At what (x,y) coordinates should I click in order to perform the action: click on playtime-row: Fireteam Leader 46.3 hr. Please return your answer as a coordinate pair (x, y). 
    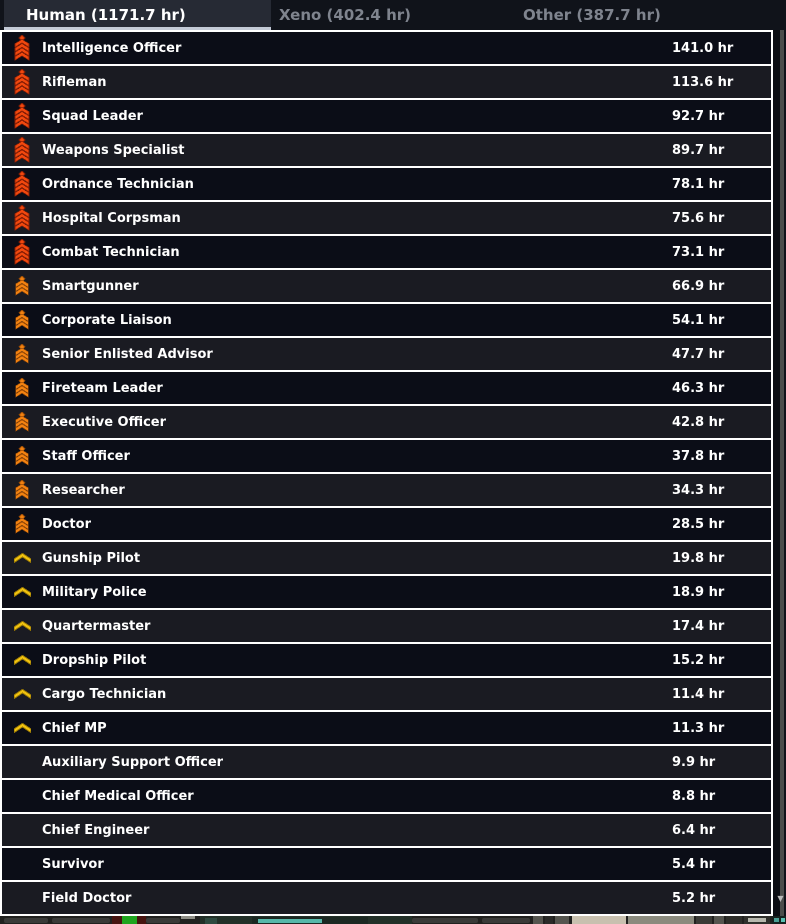
    Looking at the image, I should click on (386, 388).